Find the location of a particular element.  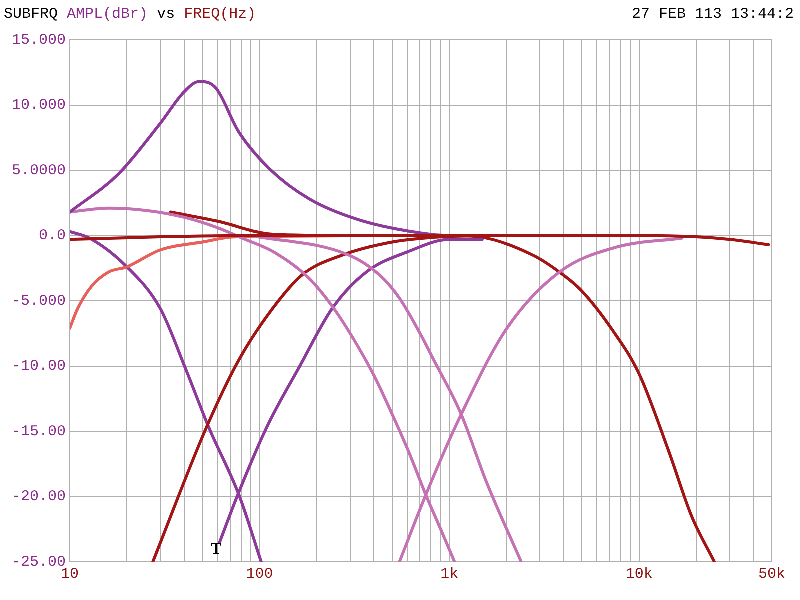

y-tick-label: 5.0000 is located at coordinates (39, 171).